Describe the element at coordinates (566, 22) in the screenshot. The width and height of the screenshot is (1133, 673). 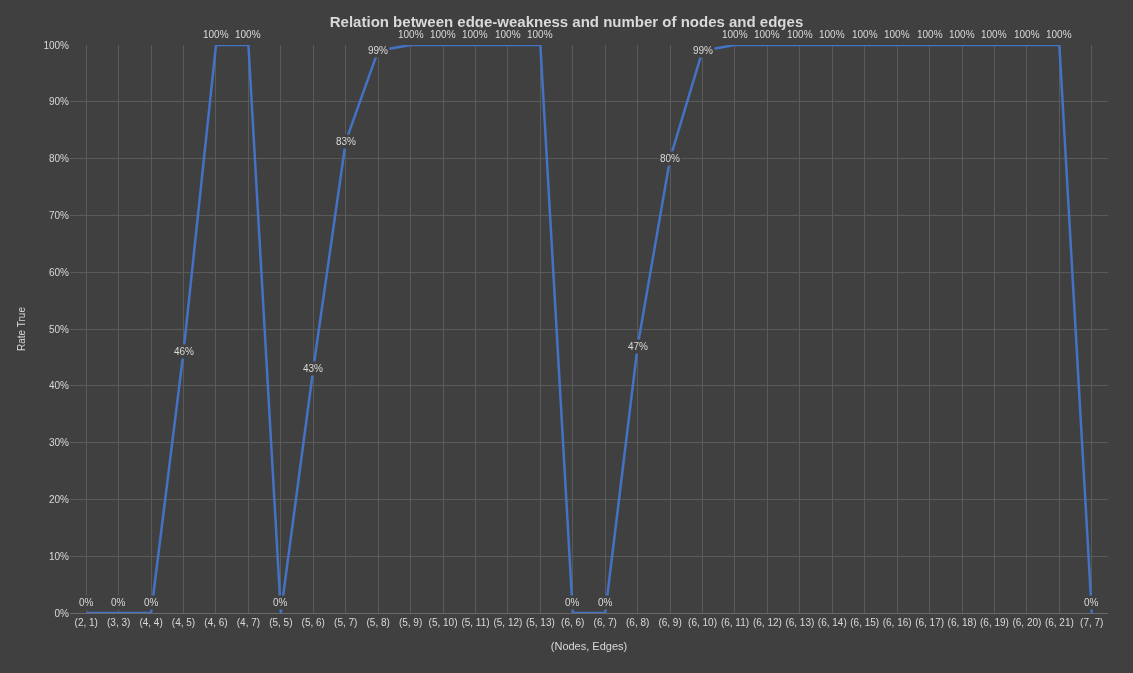
I see `chart-title: Relation between edge-weakness and number of nodes and edges` at that location.